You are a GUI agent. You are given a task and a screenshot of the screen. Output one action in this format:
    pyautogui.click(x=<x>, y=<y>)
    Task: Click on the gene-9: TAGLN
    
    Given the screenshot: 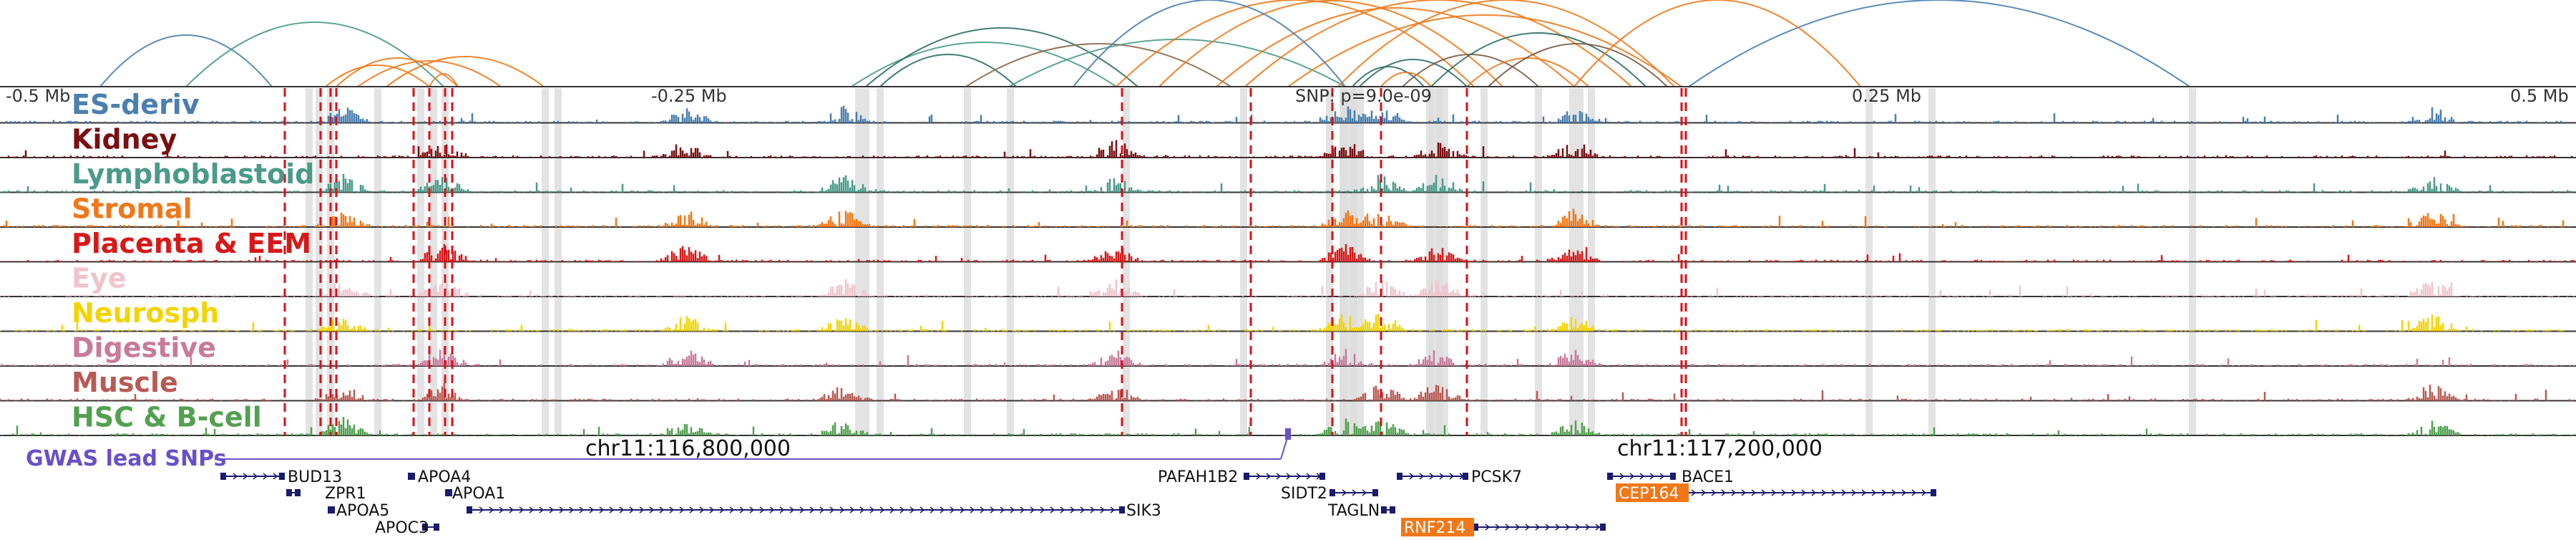 What is the action you would take?
    pyautogui.click(x=1361, y=511)
    